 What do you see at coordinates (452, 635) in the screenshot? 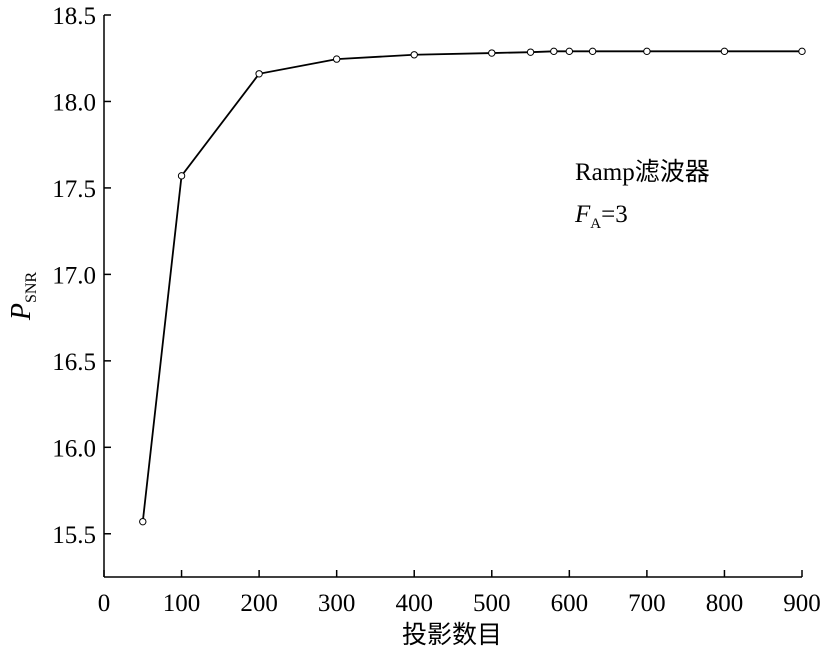
I see `x-axis-label: 投影数目` at bounding box center [452, 635].